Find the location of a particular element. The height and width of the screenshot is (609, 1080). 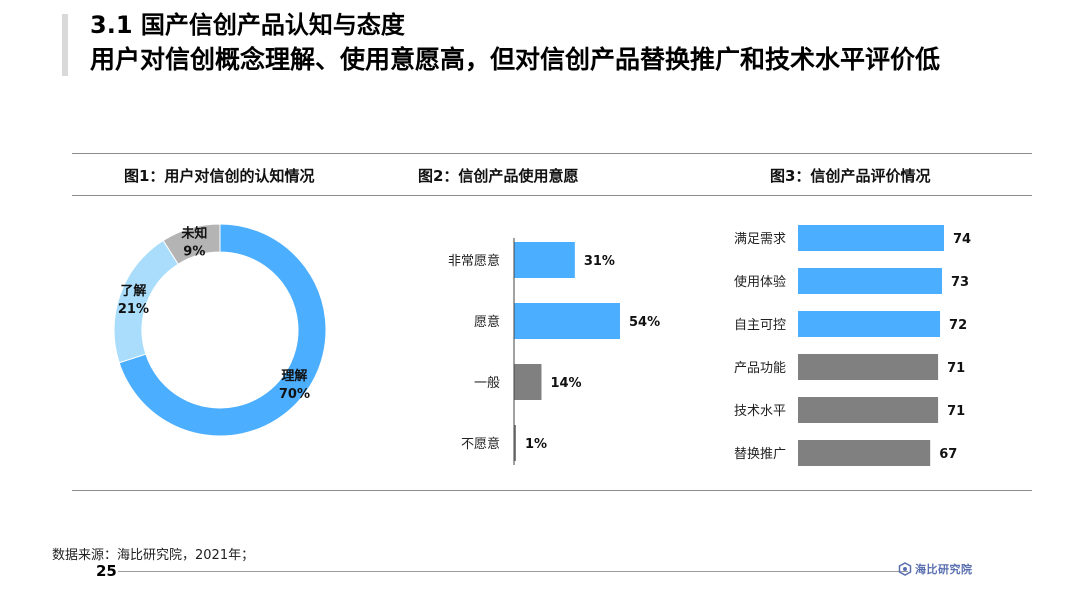

donut-label-0: 理解 is located at coordinates (294, 376).